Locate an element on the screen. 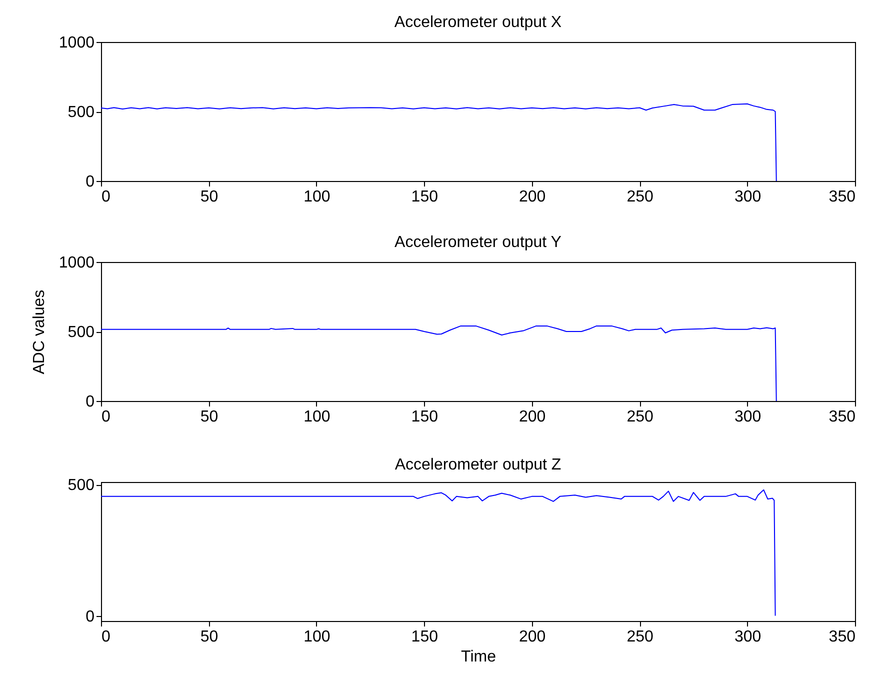  chart-title: Accelerometer output Z is located at coordinates (478, 465).